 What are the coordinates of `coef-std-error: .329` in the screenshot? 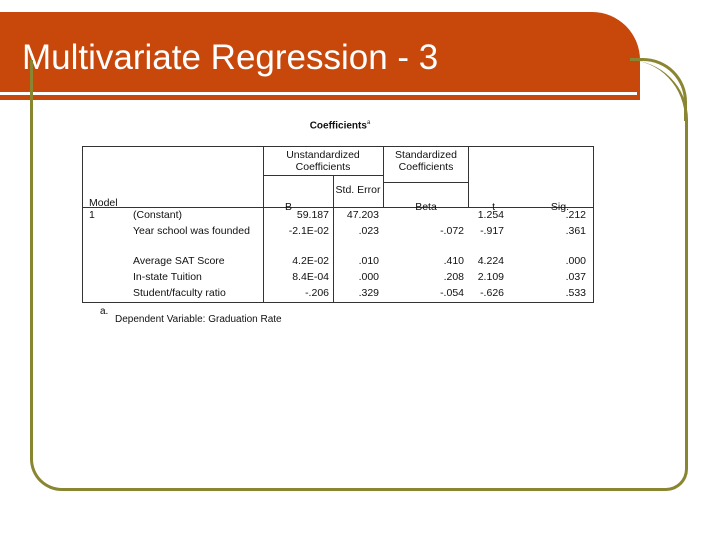 It's located at (368, 293).